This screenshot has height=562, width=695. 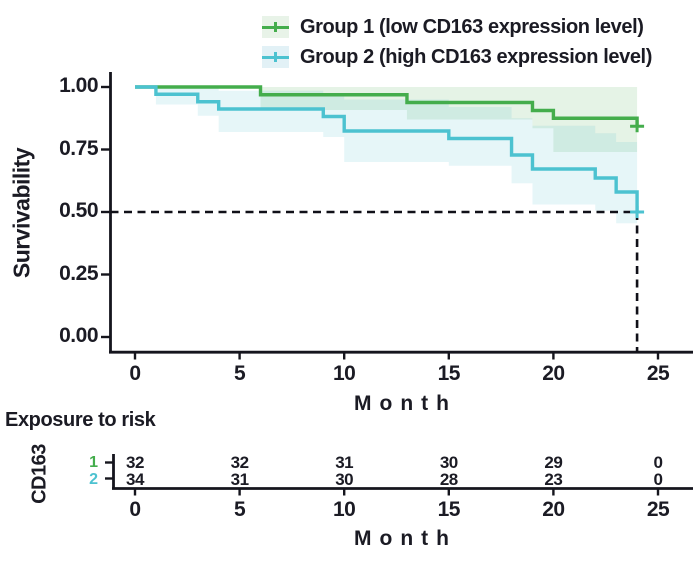 I want to click on risk-x-tick-label: 25, so click(x=658, y=509).